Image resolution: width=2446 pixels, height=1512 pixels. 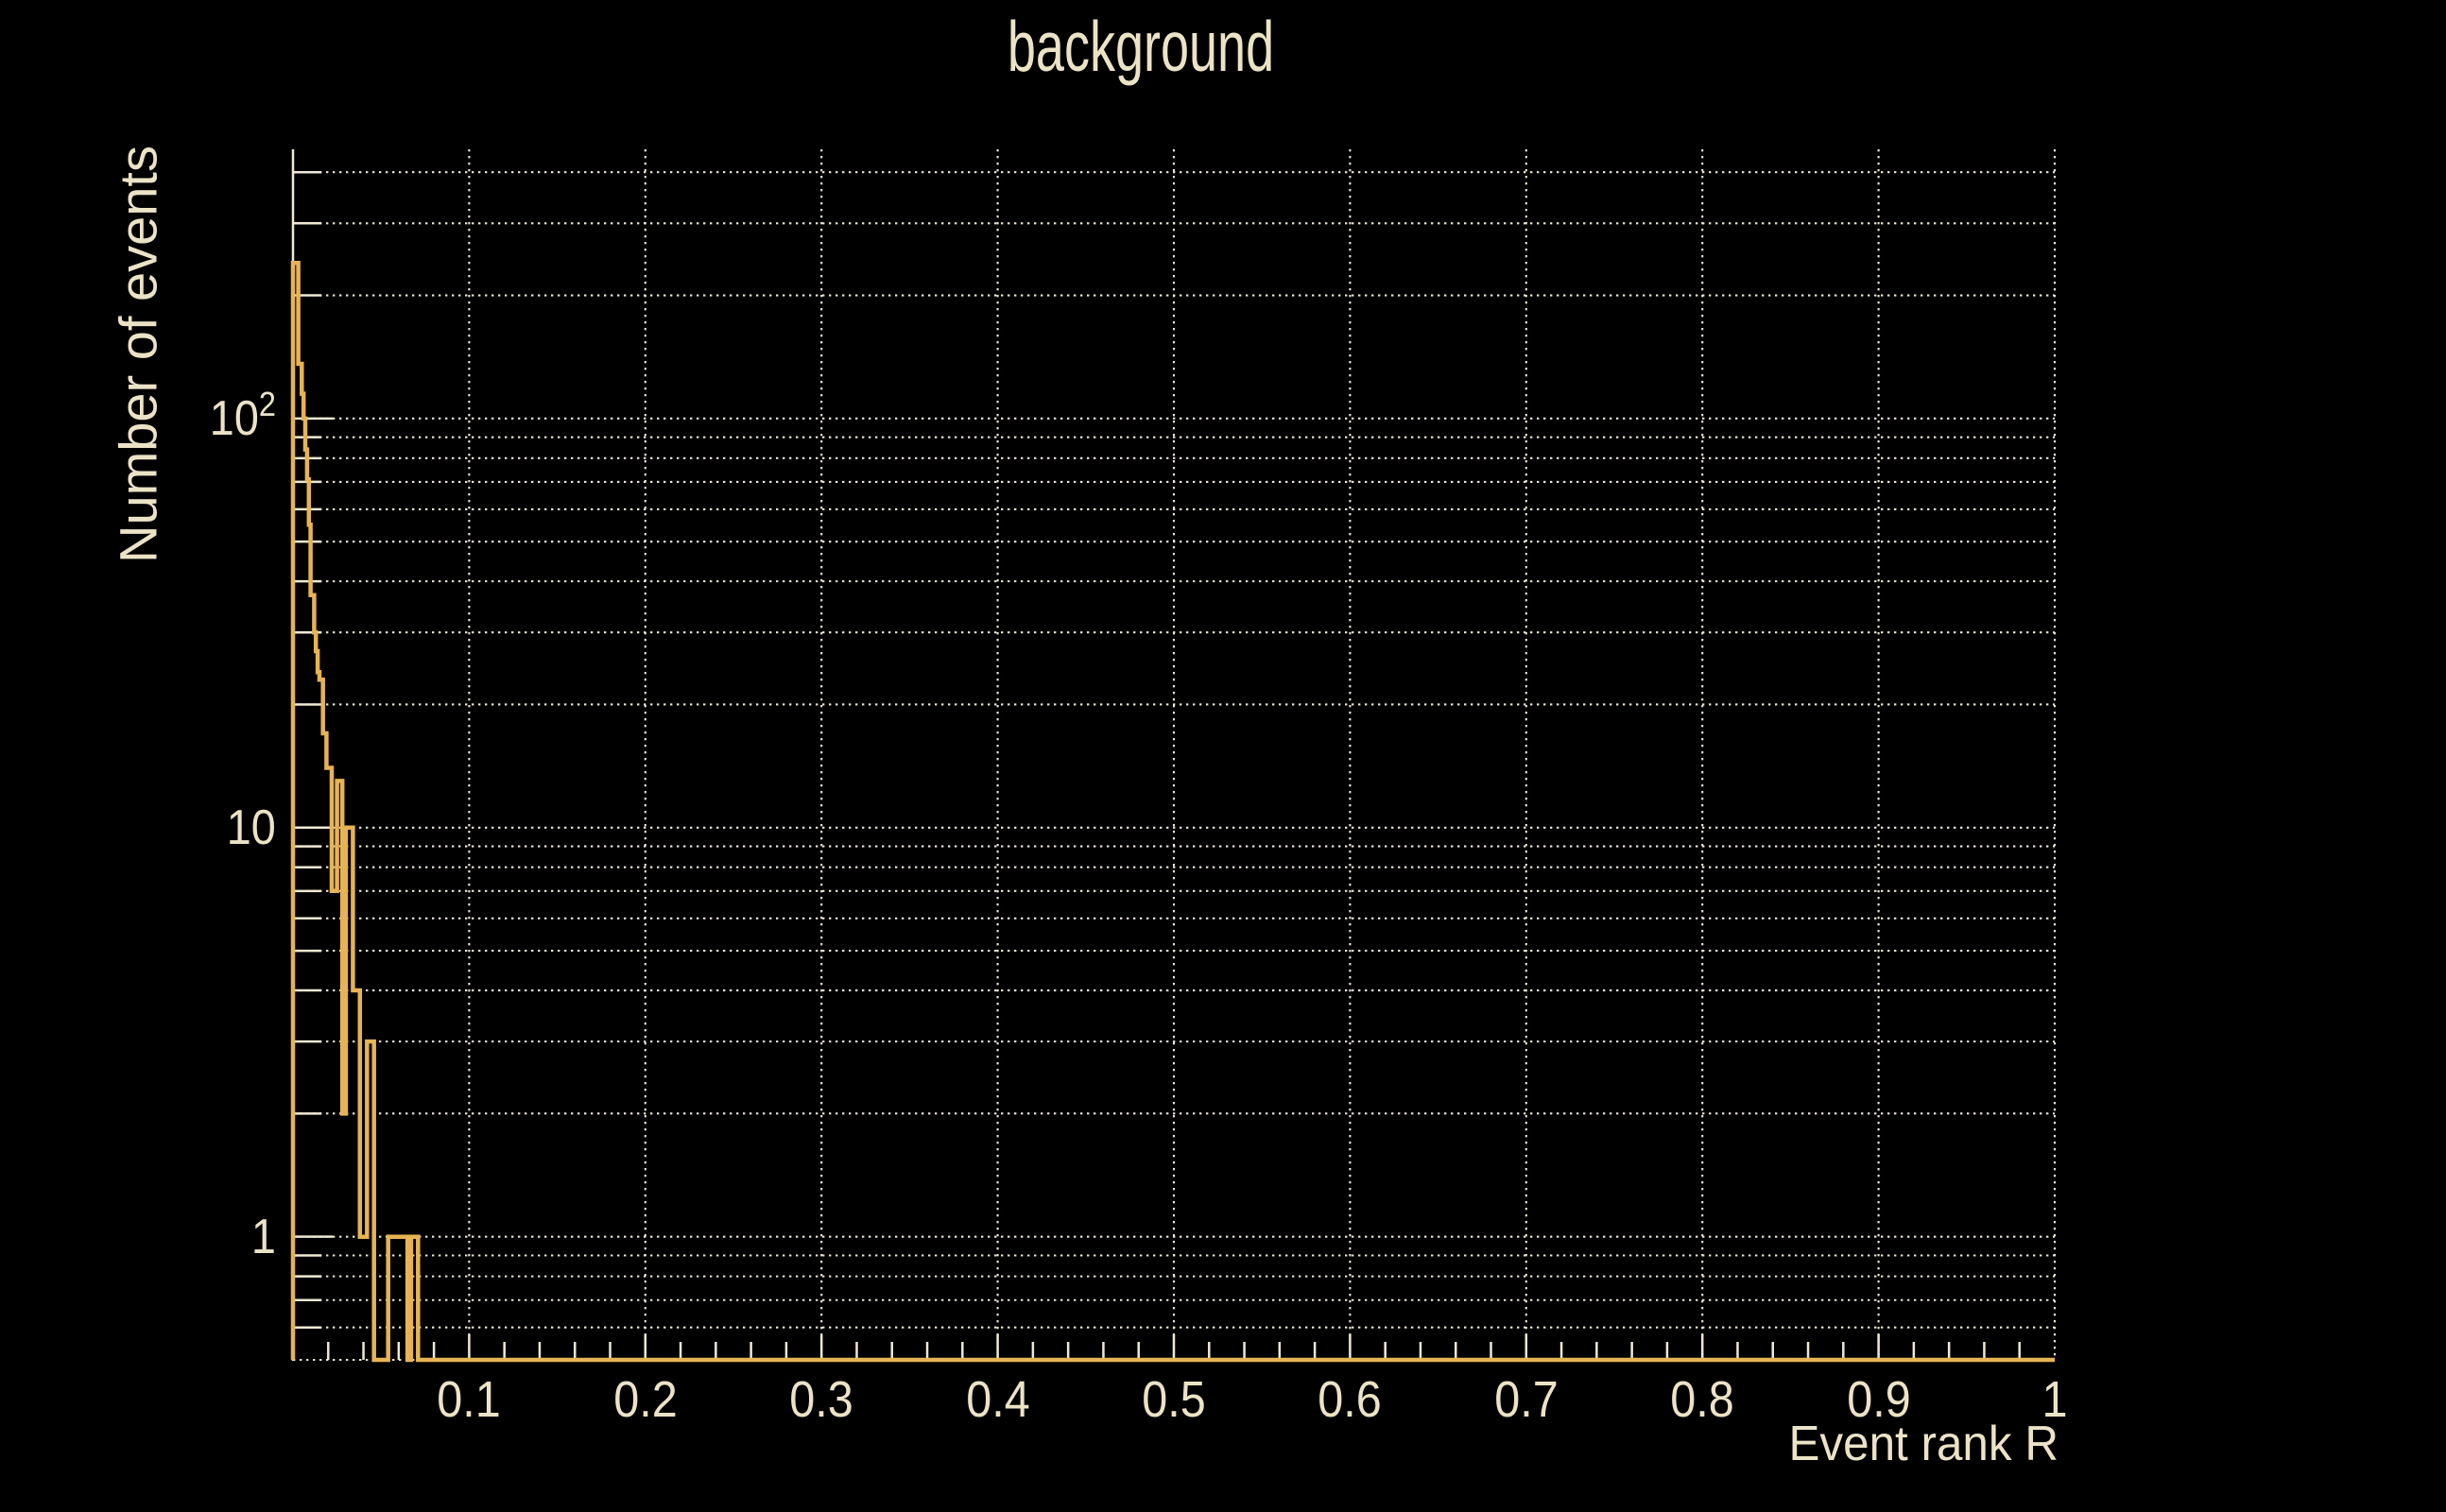 I want to click on y-tick-label-100-exp: 2, so click(x=267, y=404).